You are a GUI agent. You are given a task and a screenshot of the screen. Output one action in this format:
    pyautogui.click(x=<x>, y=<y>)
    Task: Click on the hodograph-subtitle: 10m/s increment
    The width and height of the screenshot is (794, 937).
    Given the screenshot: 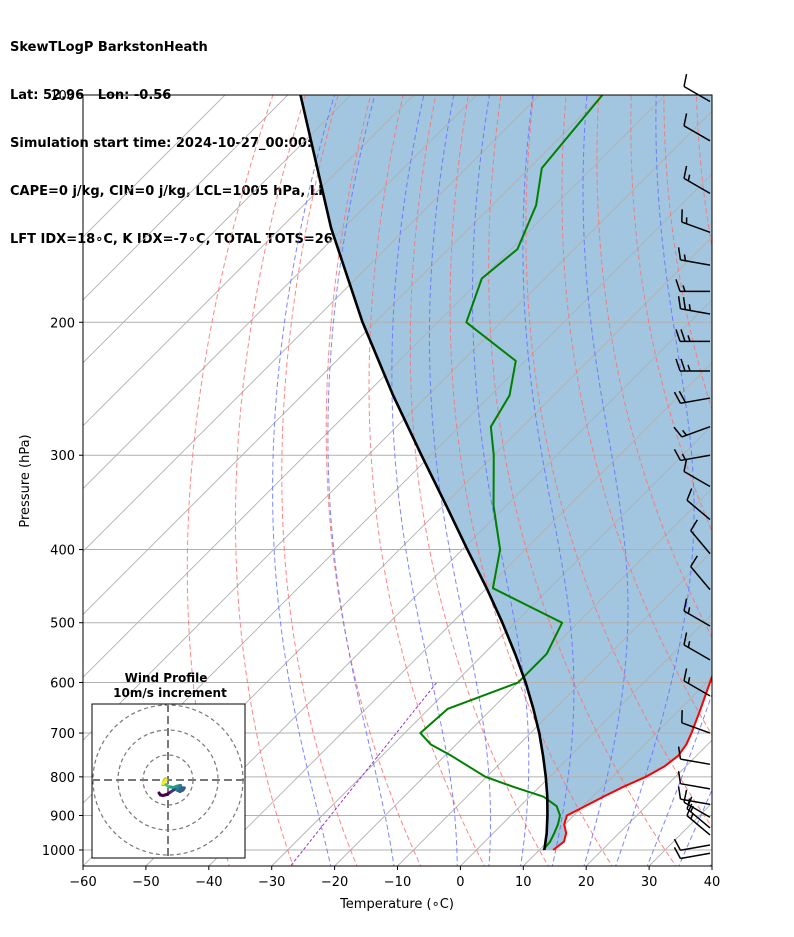 What is the action you would take?
    pyautogui.click(x=170, y=693)
    